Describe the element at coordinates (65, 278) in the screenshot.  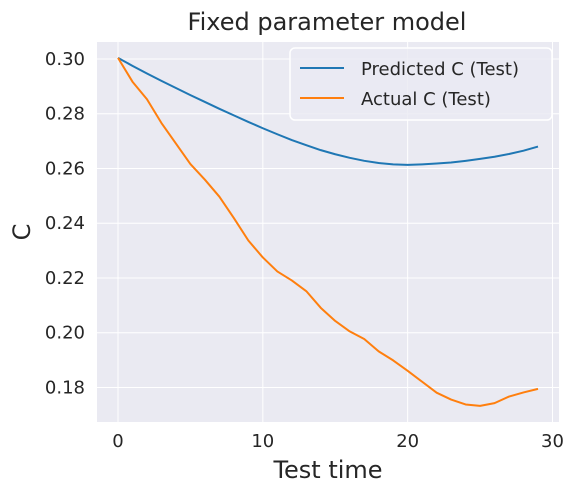
I see `y-tick-label: 0.22` at that location.